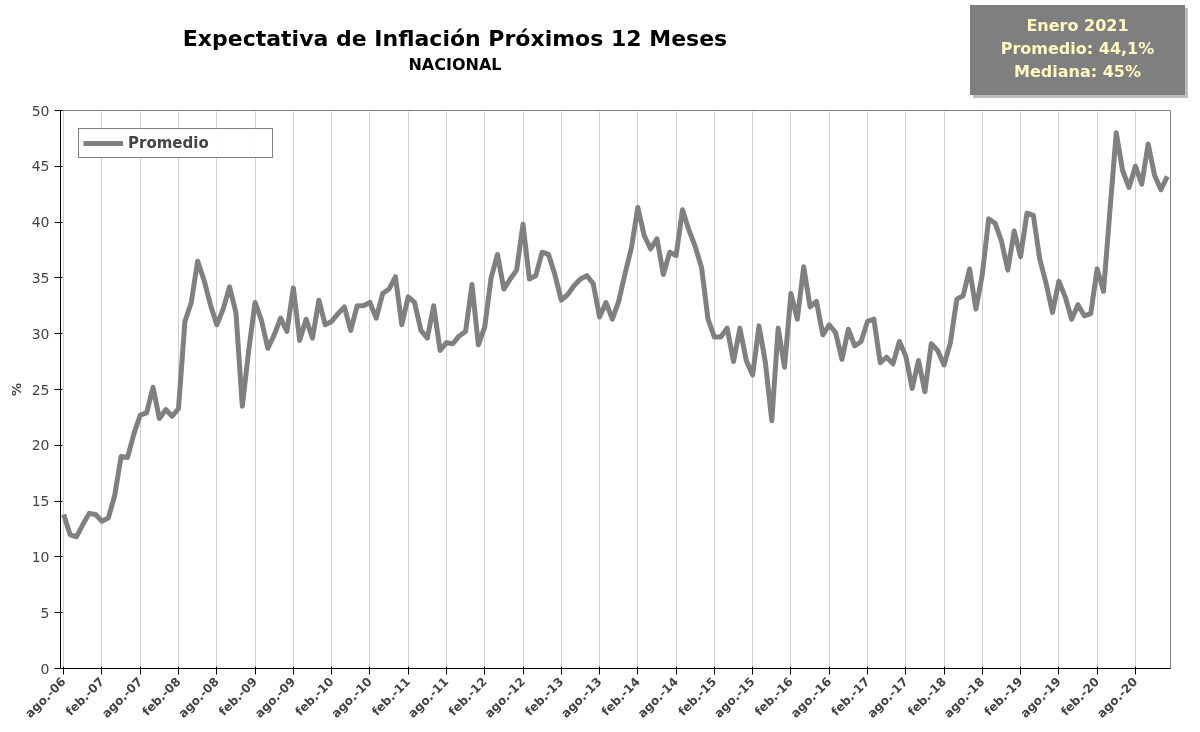 This screenshot has height=732, width=1200. What do you see at coordinates (455, 39) in the screenshot?
I see `chart-title: Expectativa de Inflación Próximos 12 Meses` at bounding box center [455, 39].